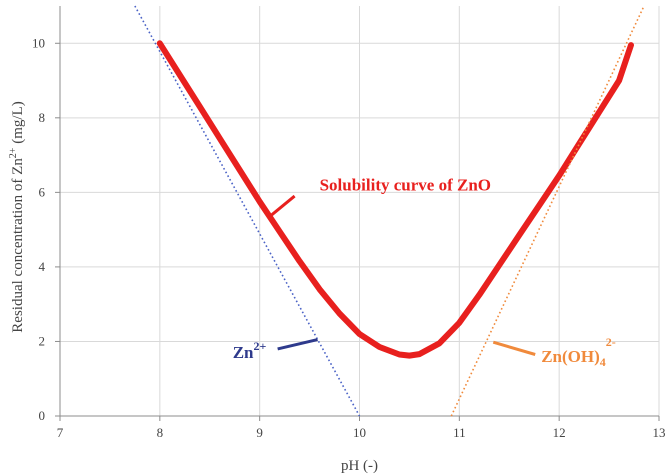 Image resolution: width=669 pixels, height=474 pixels. I want to click on y-axis-label: Residual concentration of Zn2+ (mg/L), so click(17, 216).